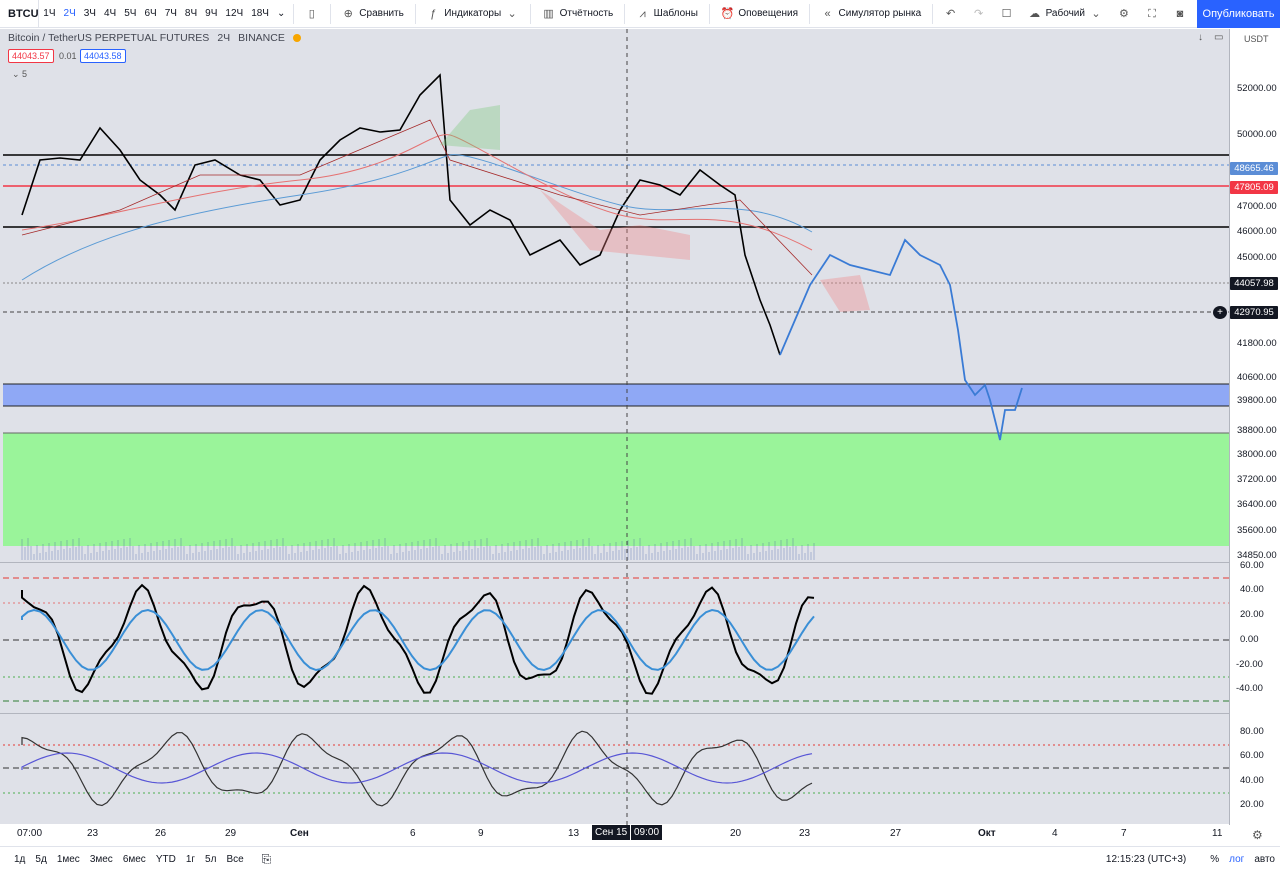  What do you see at coordinates (170, 13) in the screenshot?
I see `interval-6: 7Ч` at bounding box center [170, 13].